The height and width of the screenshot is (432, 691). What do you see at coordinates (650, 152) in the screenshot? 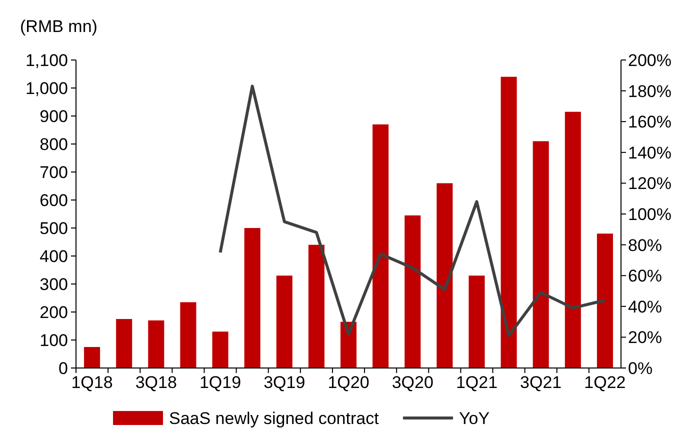
I see `y2-tick-label: 140%` at bounding box center [650, 152].